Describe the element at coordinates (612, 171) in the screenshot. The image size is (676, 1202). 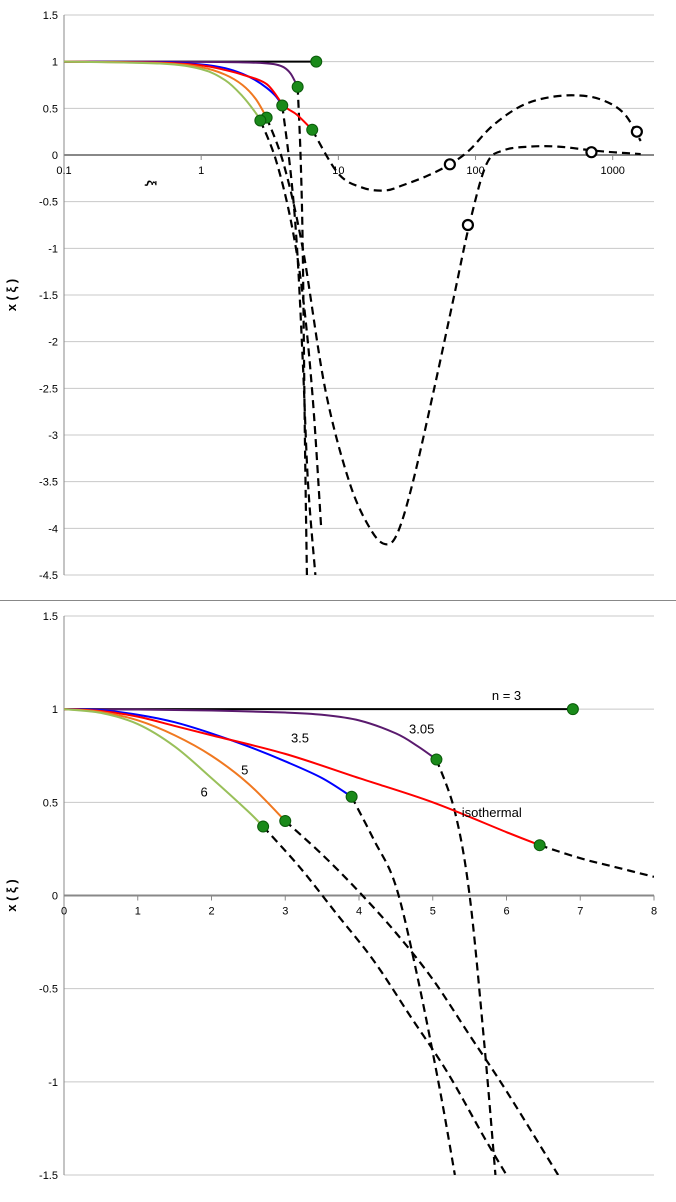
I see `x-tick-label: 1000` at that location.